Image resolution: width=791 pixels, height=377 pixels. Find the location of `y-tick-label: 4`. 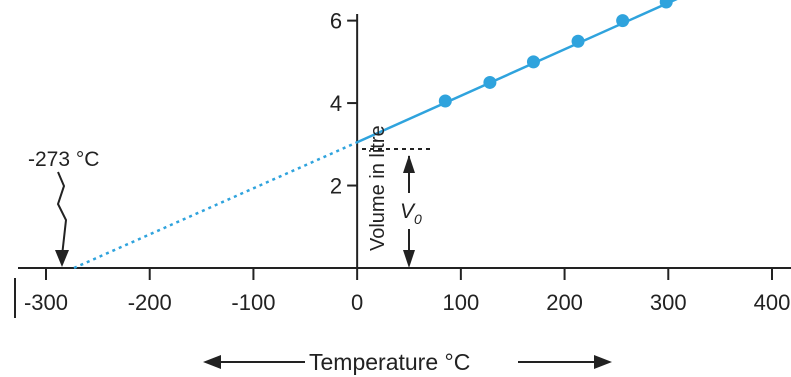

y-tick-label: 4 is located at coordinates (336, 103).